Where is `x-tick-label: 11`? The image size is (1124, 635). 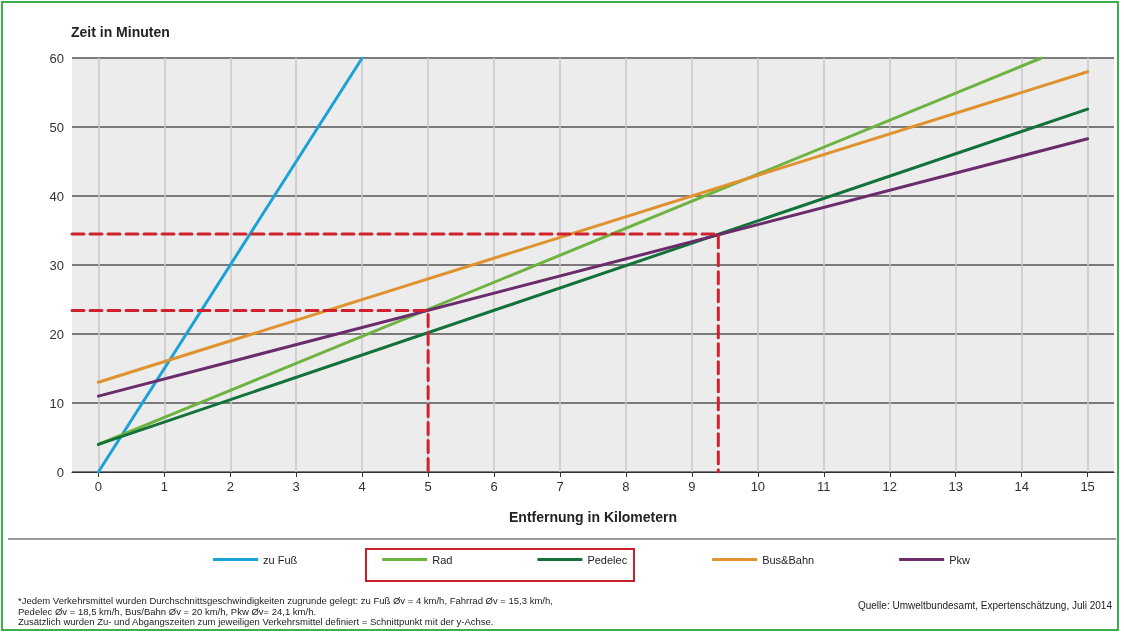
x-tick-label: 11 is located at coordinates (824, 486).